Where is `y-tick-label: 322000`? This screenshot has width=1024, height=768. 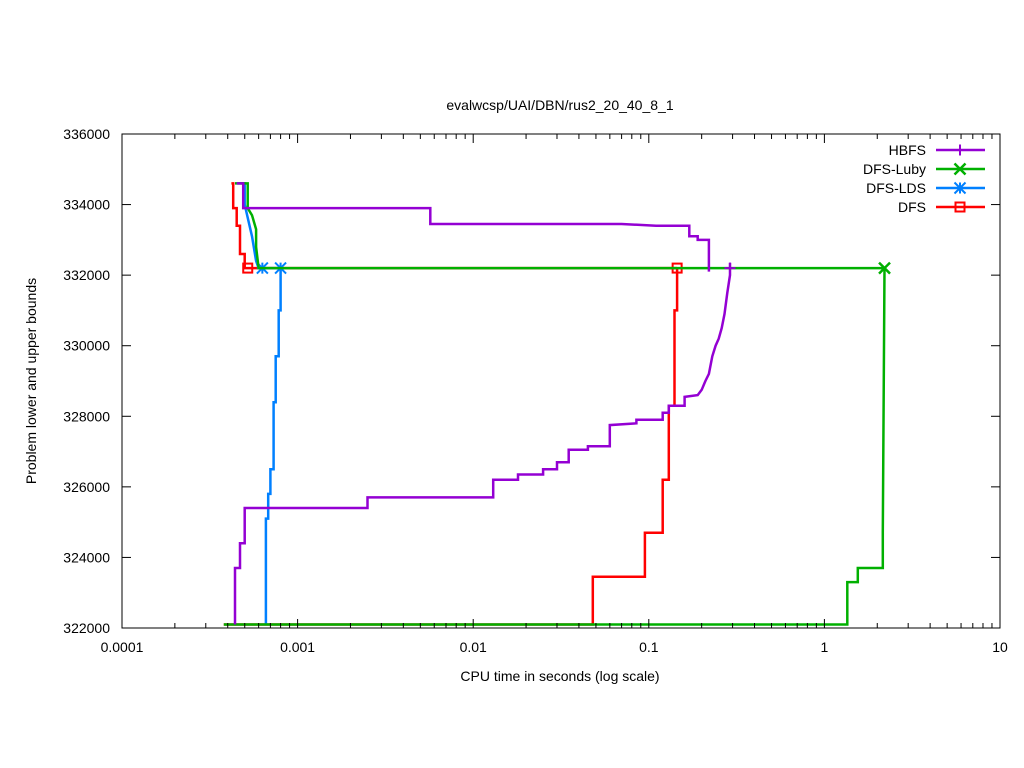
y-tick-label: 322000 is located at coordinates (86, 628).